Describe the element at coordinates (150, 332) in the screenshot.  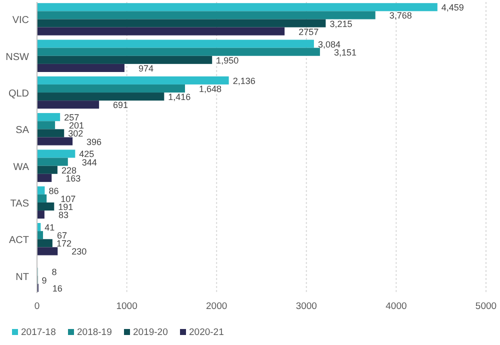
I see `legend-label: 2019-20` at that location.